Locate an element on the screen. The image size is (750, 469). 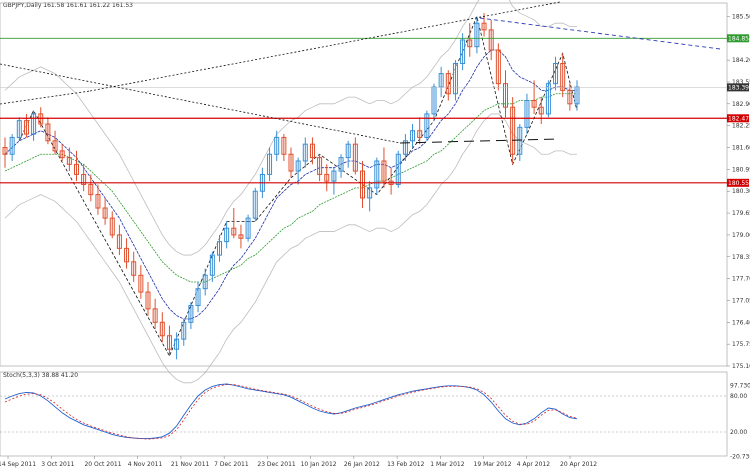
horizontal-support-dashed is located at coordinates (480, 141).